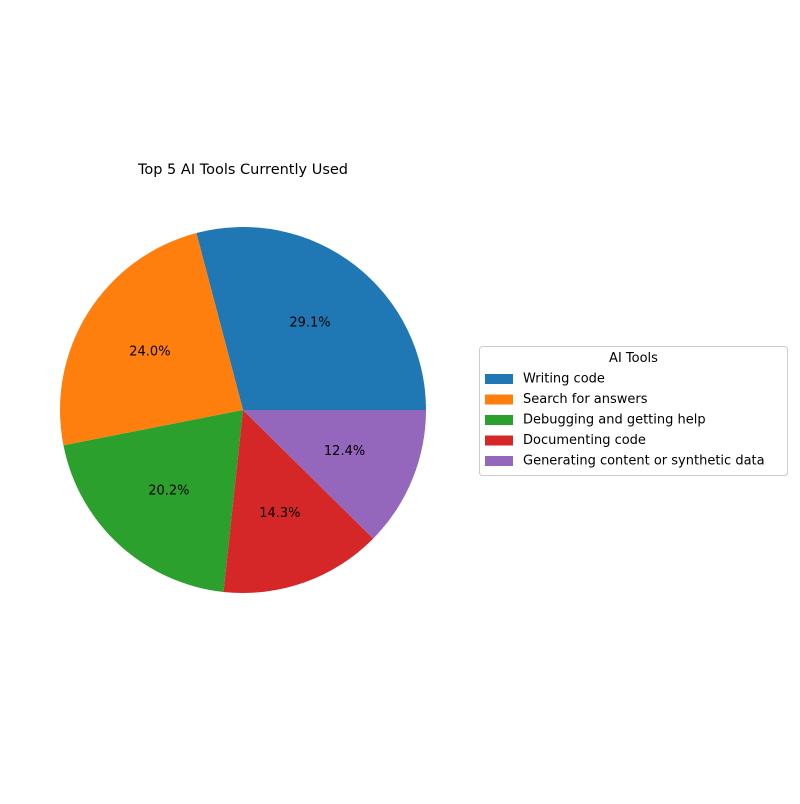  Describe the element at coordinates (499, 420) in the screenshot. I see `legend-swatch-debugging-and-getting-help` at that location.